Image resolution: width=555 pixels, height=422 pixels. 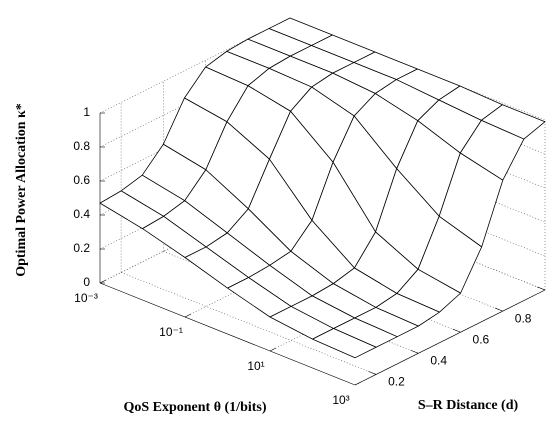 I want to click on y-tick-label: 0.8, so click(x=523, y=318).